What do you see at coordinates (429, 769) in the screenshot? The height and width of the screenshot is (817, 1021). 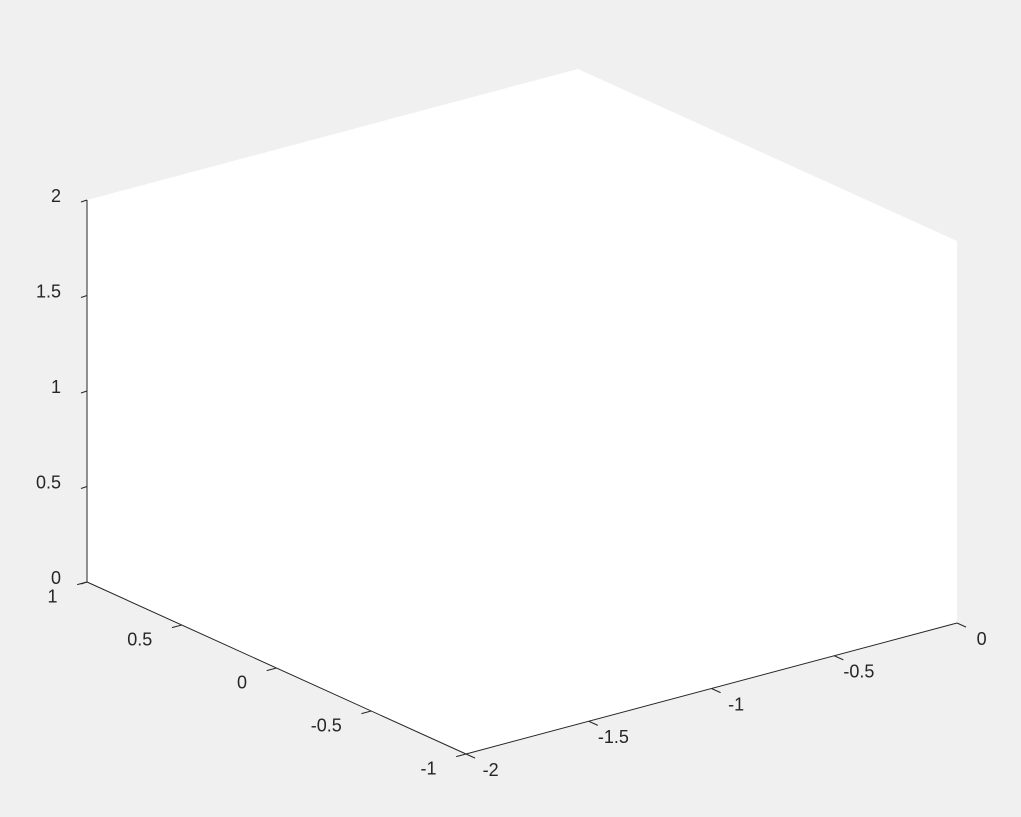 I see `y-tick-label: -1` at bounding box center [429, 769].